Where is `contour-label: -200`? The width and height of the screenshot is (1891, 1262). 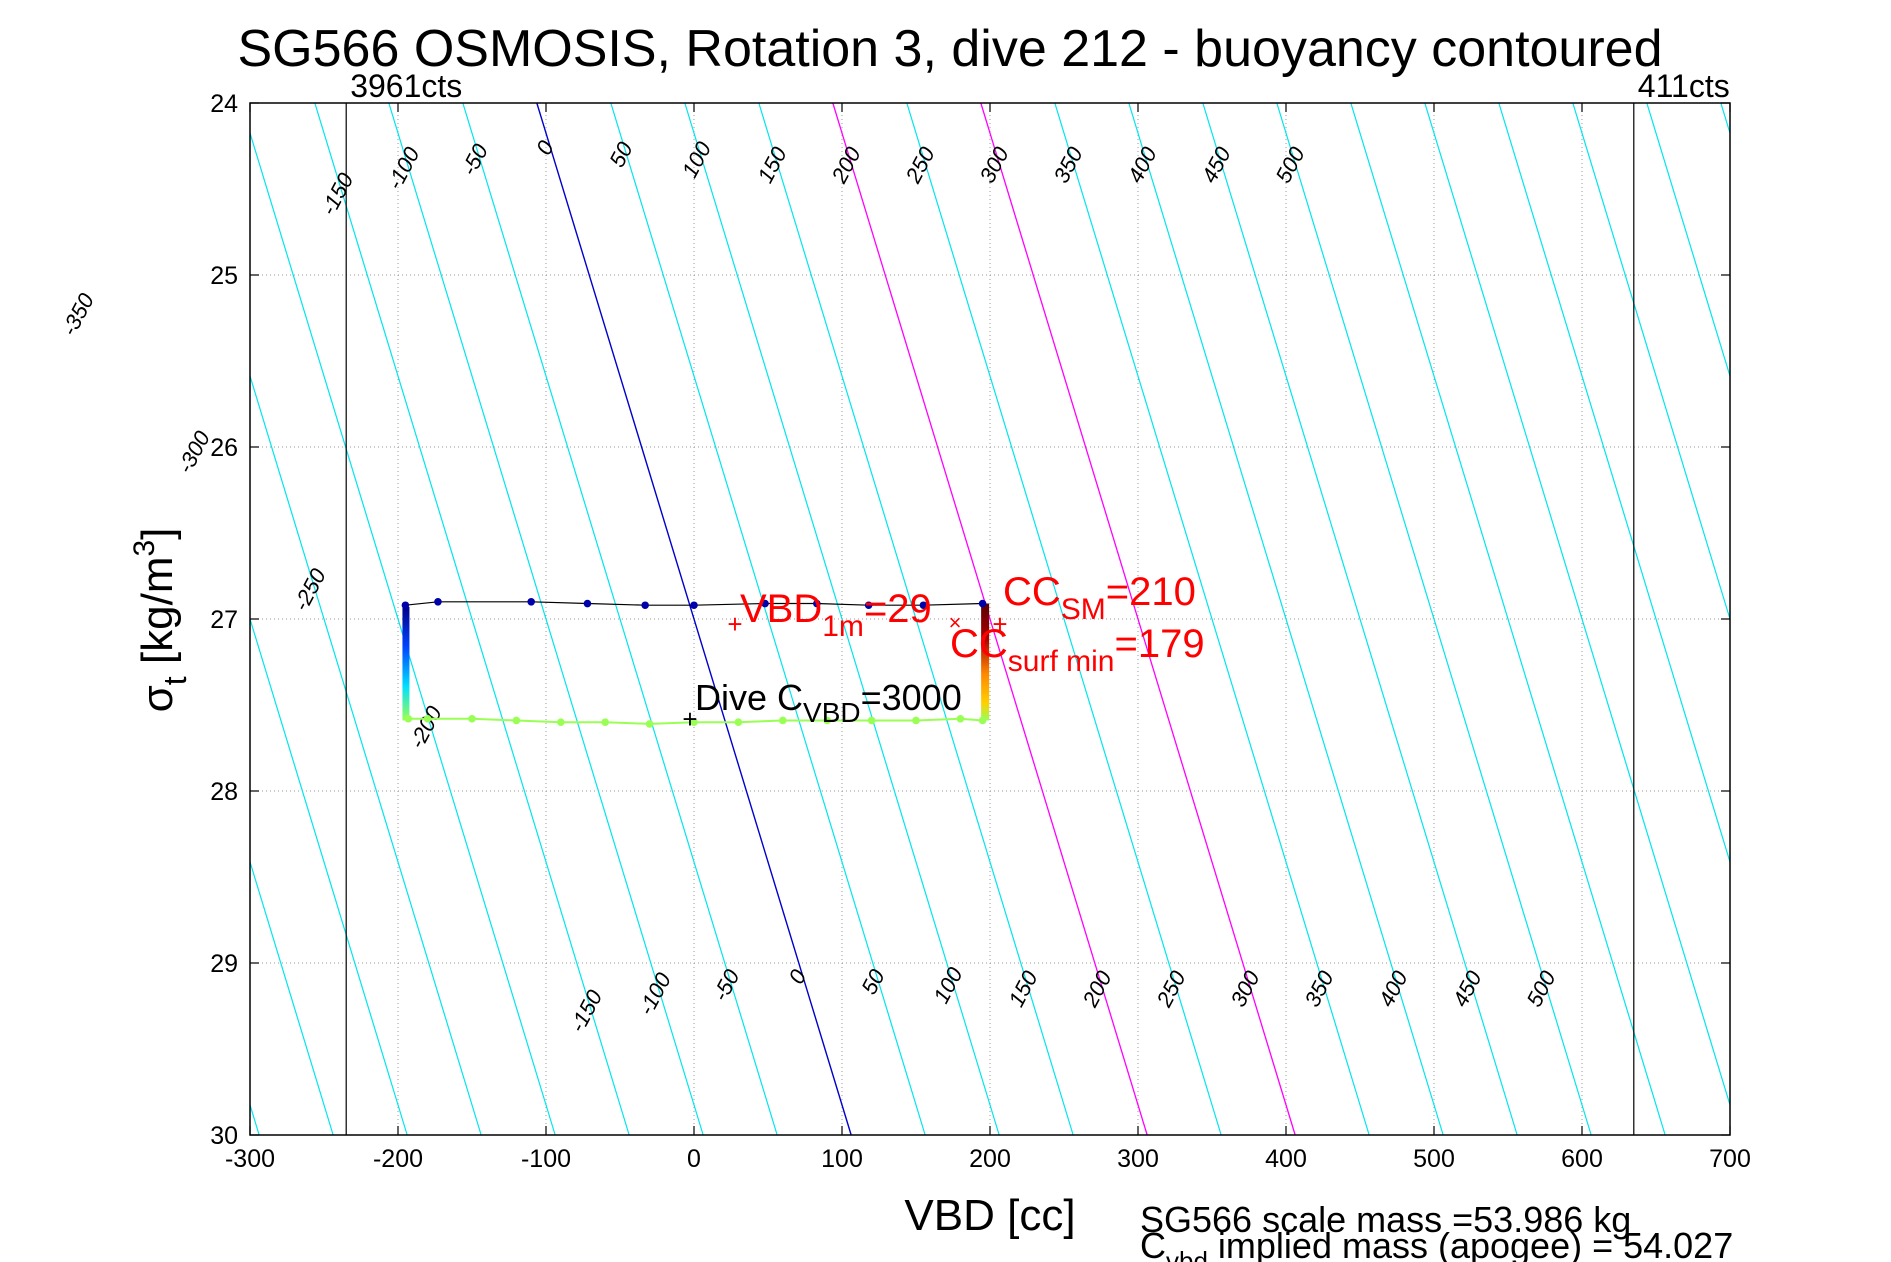 contour-label: -200 is located at coordinates (425, 726).